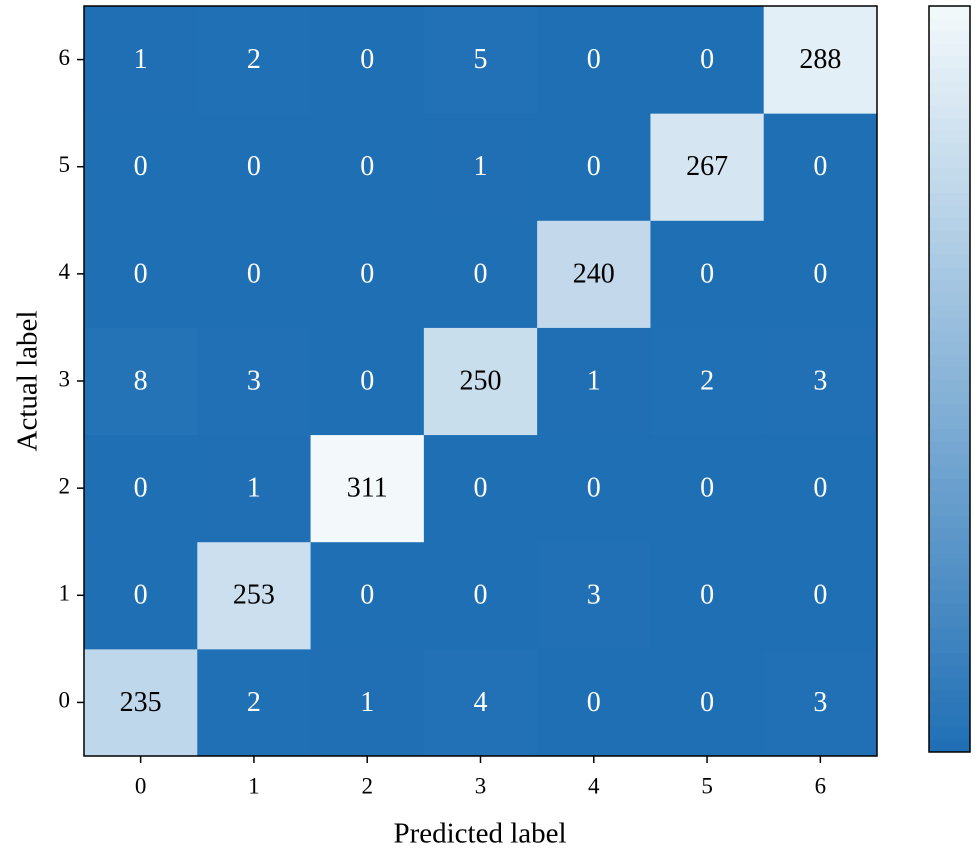  What do you see at coordinates (65, 485) in the screenshot?
I see `y-tick-label: 2` at bounding box center [65, 485].